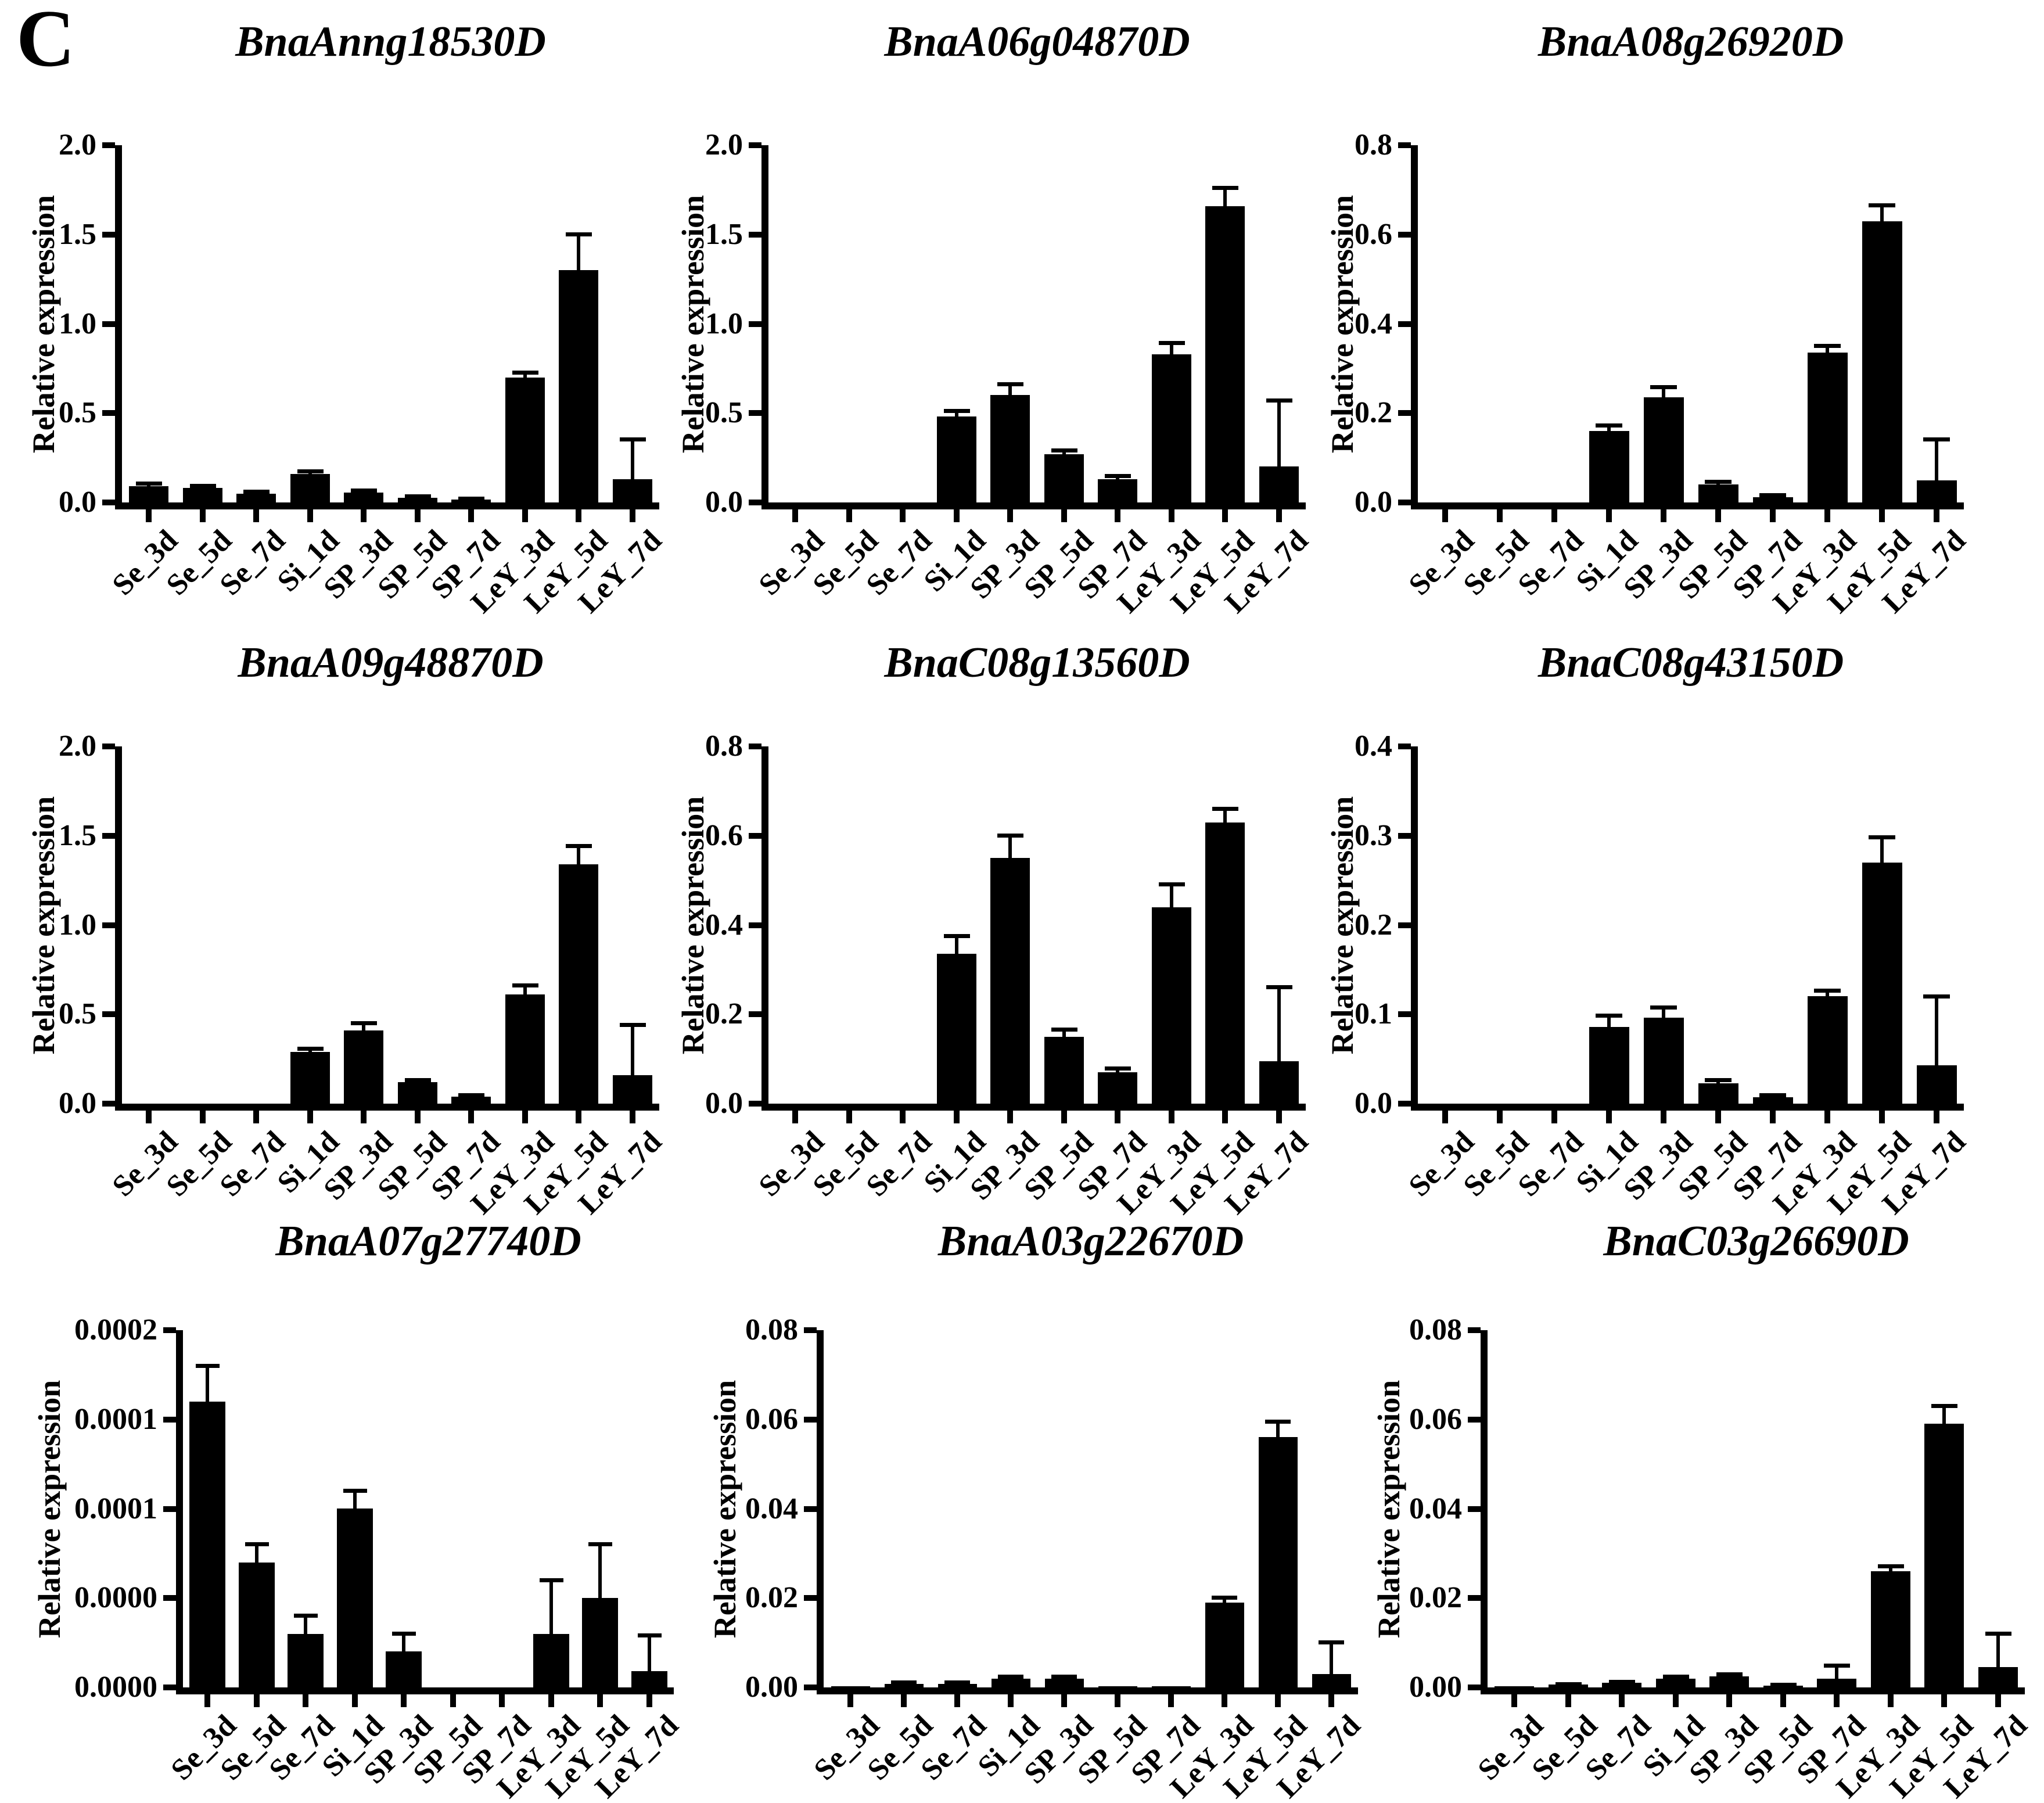  What do you see at coordinates (771, 1508) in the screenshot?
I see `y-tick-label: 0.04` at bounding box center [771, 1508].